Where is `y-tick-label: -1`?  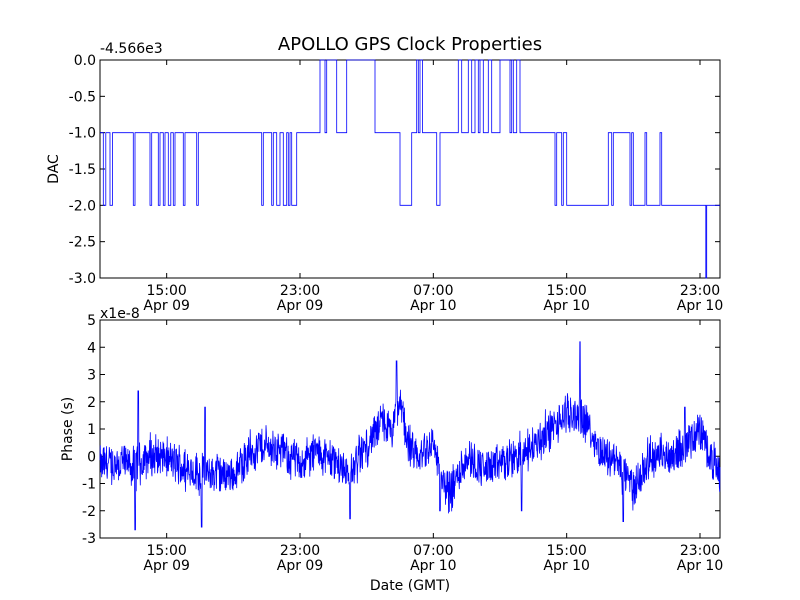
y-tick-label: -1 is located at coordinates (89, 485).